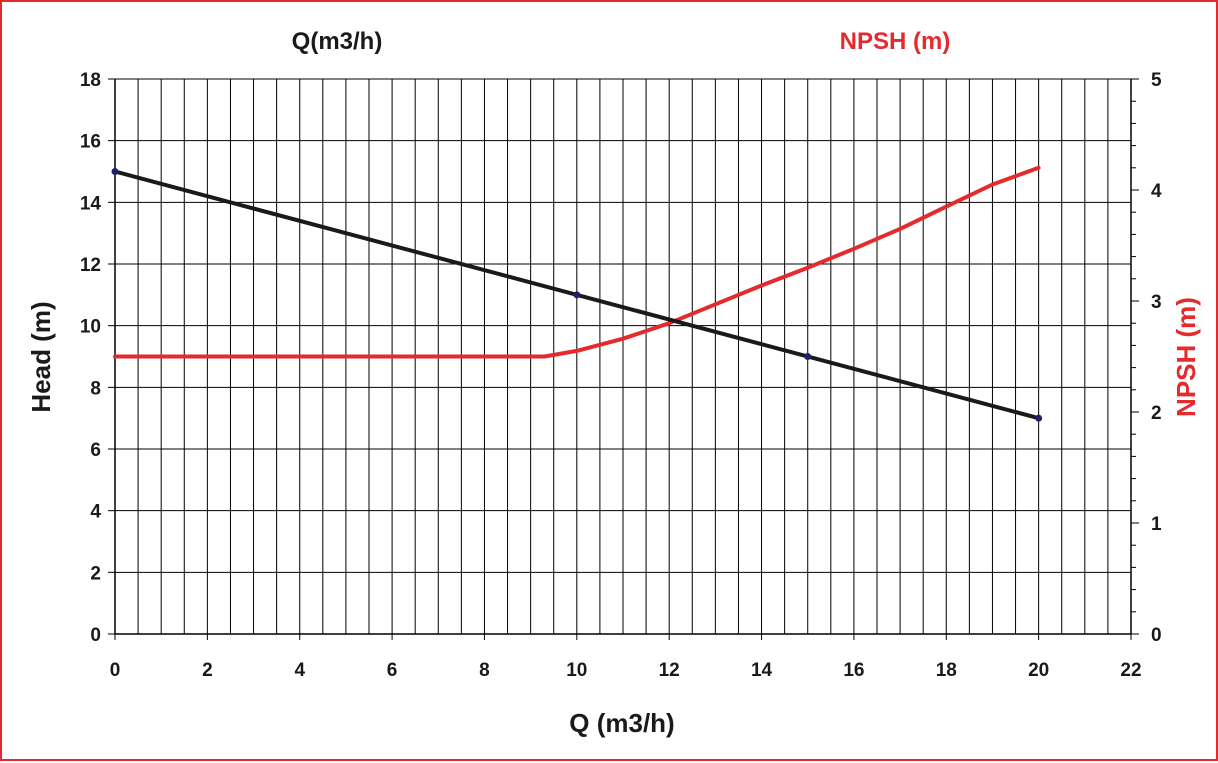 The width and height of the screenshot is (1218, 763). Describe the element at coordinates (946, 670) in the screenshot. I see `x-tick-label: 18` at that location.